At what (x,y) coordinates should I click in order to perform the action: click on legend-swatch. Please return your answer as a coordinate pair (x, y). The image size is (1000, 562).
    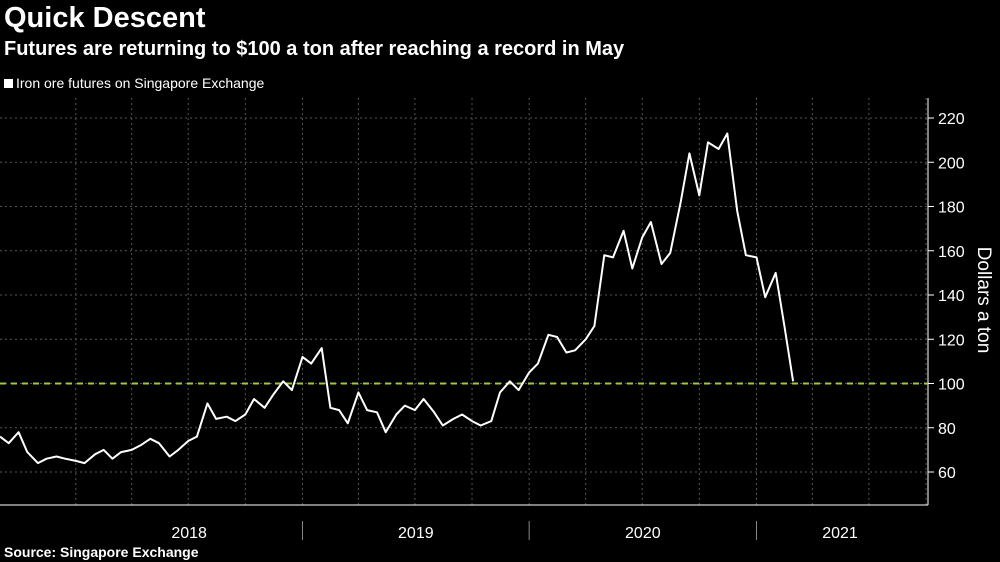
    Looking at the image, I should click on (8, 83).